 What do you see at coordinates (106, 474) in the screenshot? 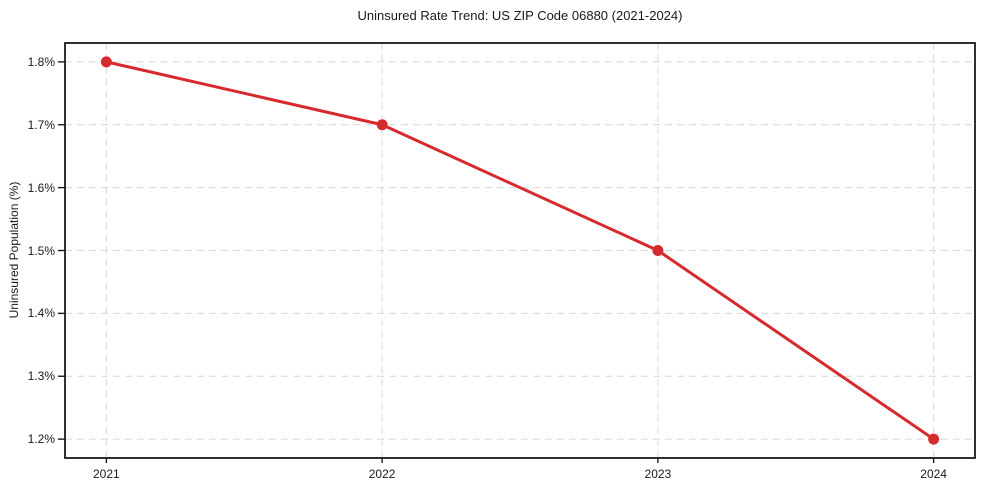
I see `x-tick-label: 2021` at bounding box center [106, 474].